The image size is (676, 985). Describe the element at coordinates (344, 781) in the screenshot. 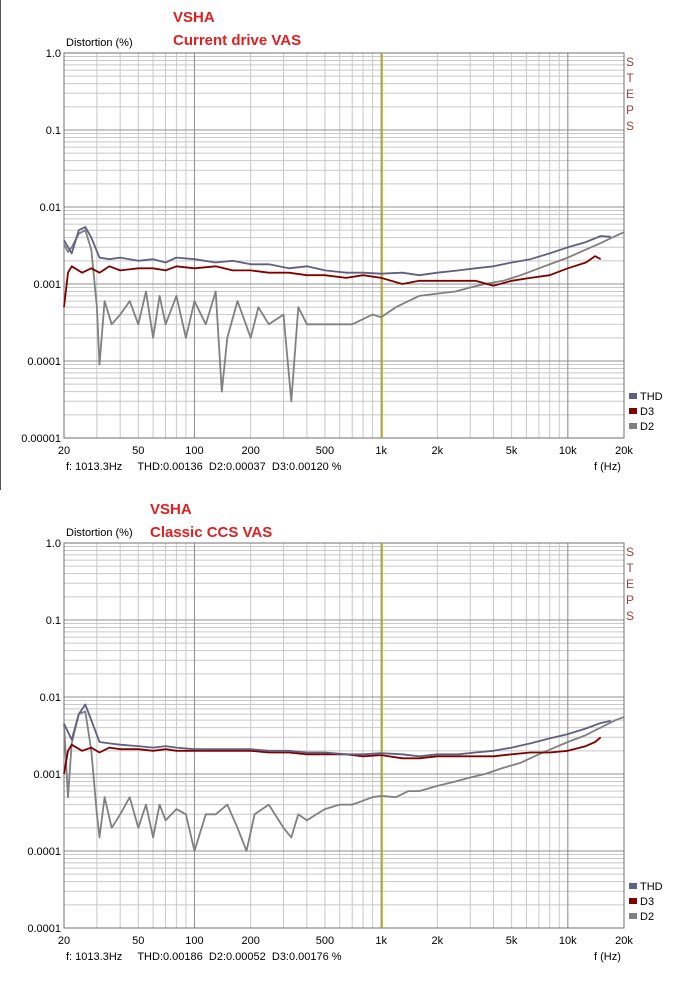

I see `series-line-d2` at that location.